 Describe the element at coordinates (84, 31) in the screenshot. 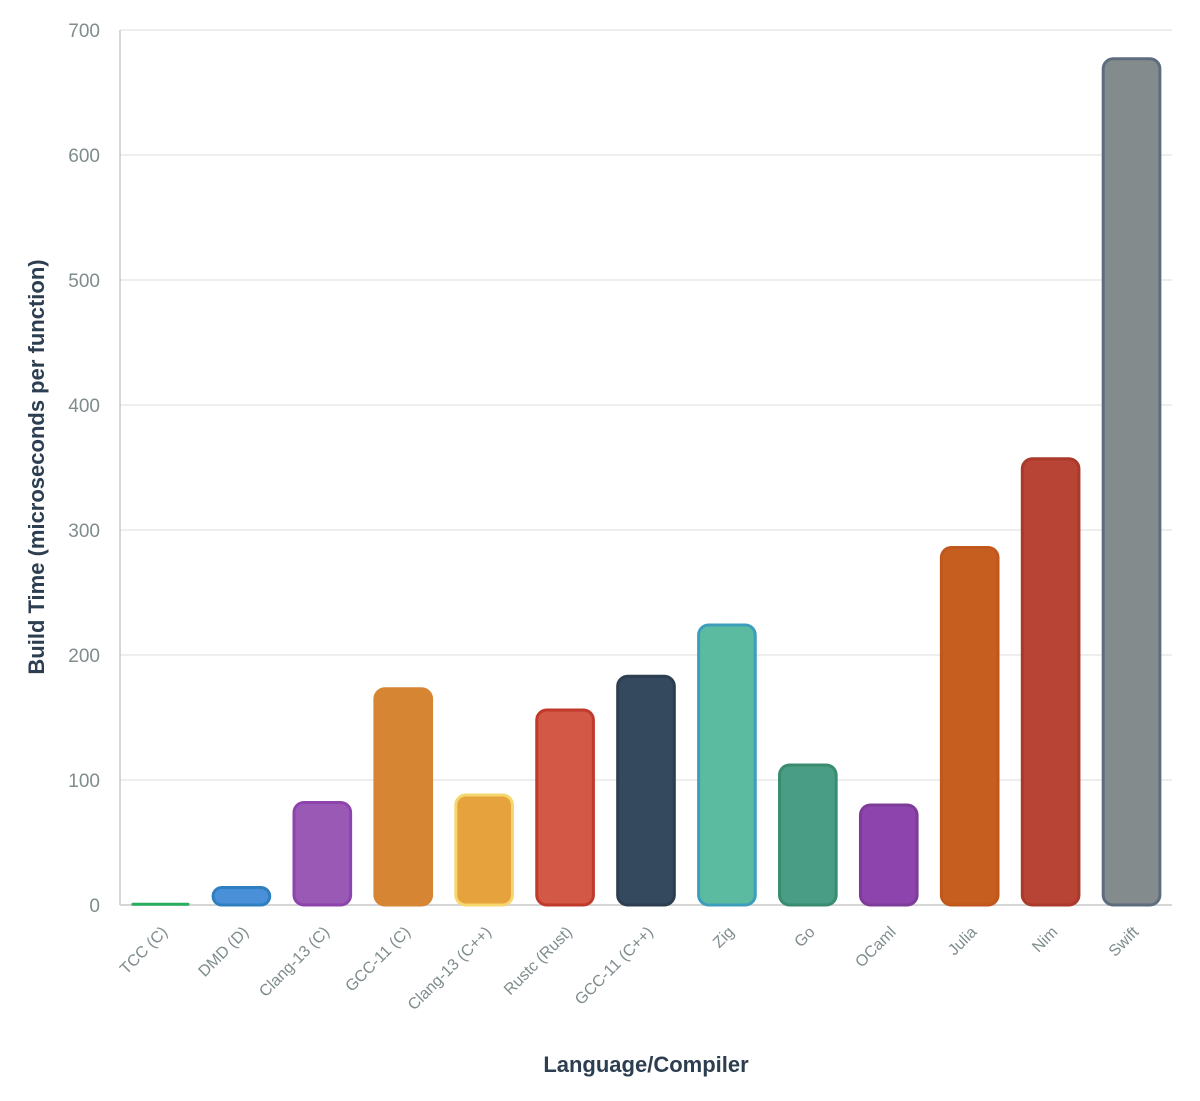

I see `y-tick-label: 700` at that location.